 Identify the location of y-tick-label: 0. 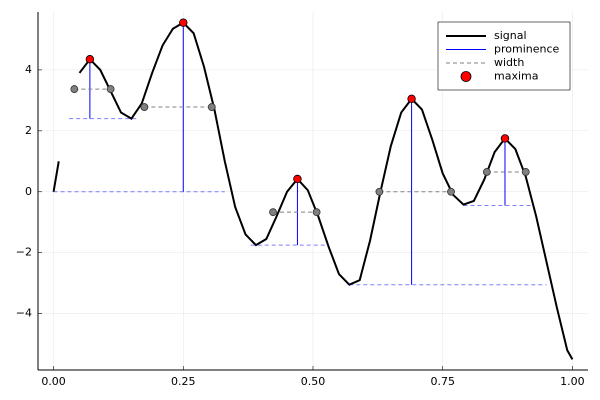
(28, 191).